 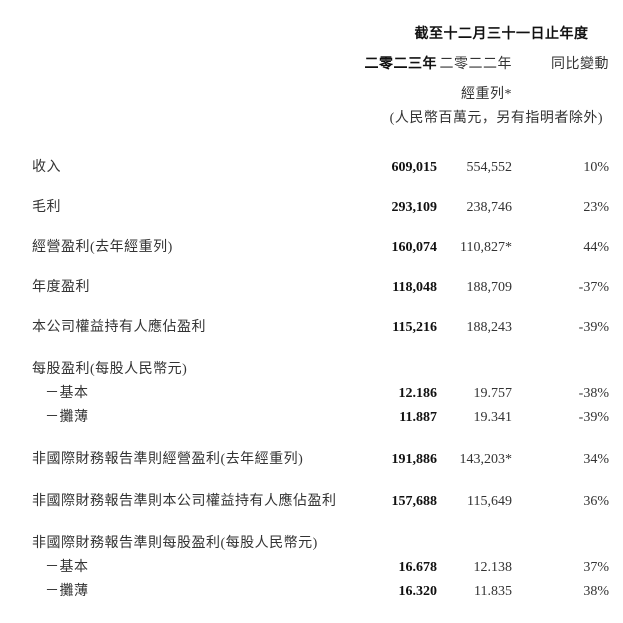 What do you see at coordinates (119, 327) in the screenshot?
I see `row-label: 本公司權益持有人應佔盈利` at bounding box center [119, 327].